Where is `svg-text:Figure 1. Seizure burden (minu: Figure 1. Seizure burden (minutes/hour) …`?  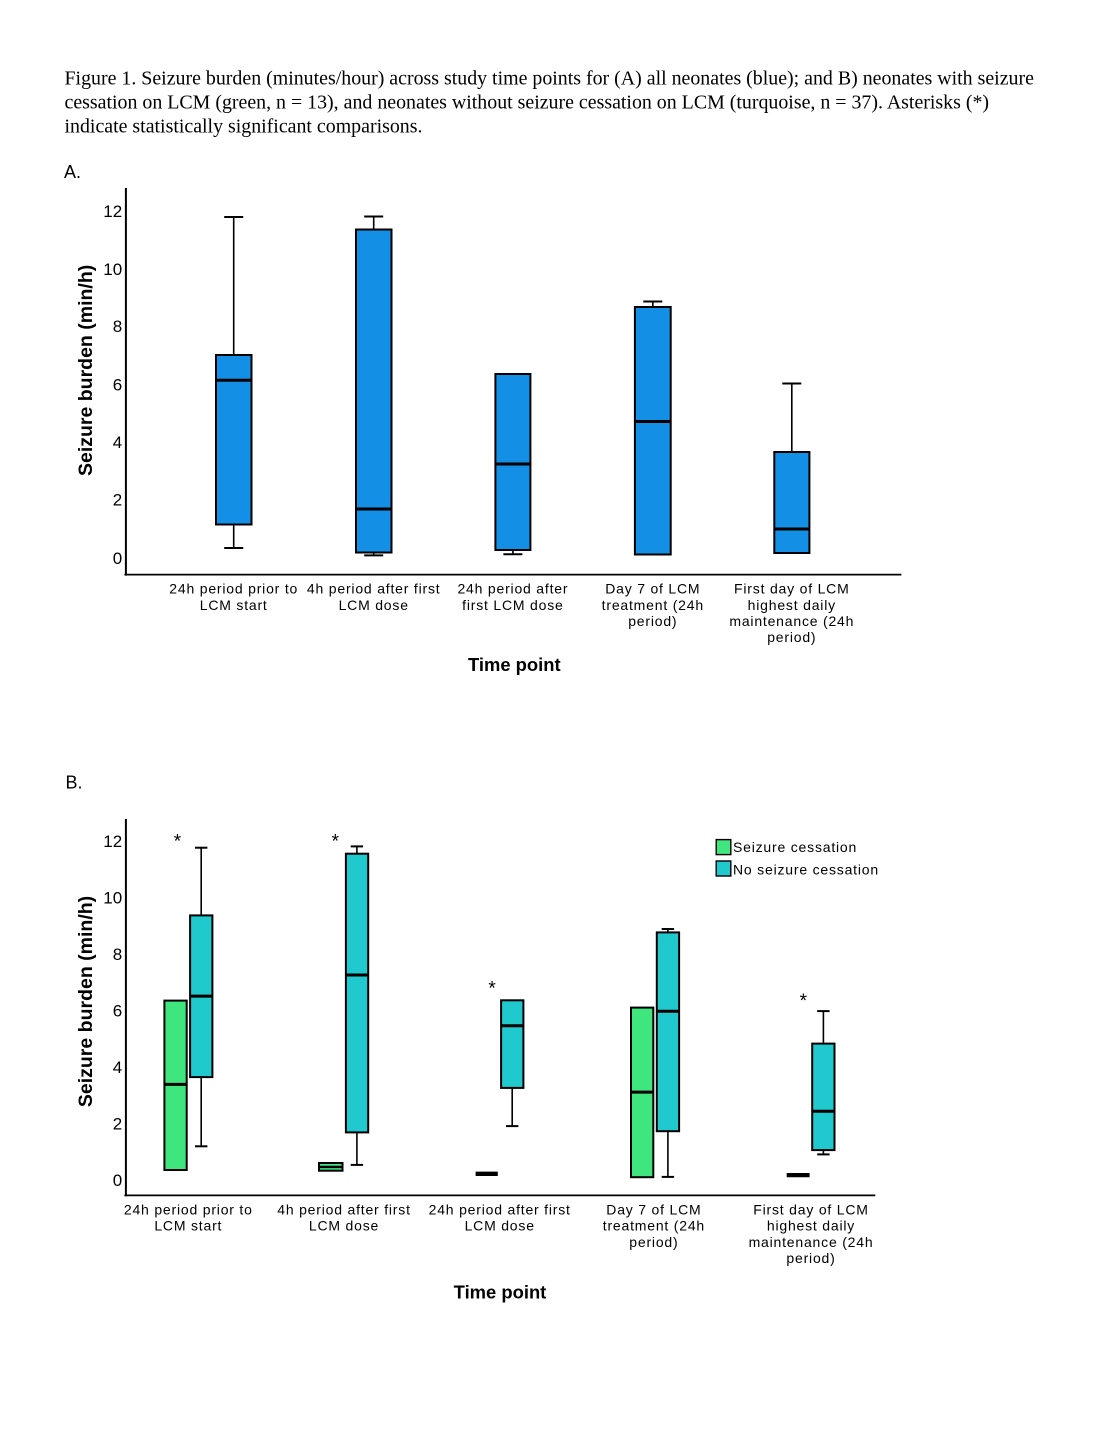
svg-text:Figure 1. Seizure burden (minu: Figure 1. Seizure burden (minutes/hour) … is located at coordinates (550, 78).